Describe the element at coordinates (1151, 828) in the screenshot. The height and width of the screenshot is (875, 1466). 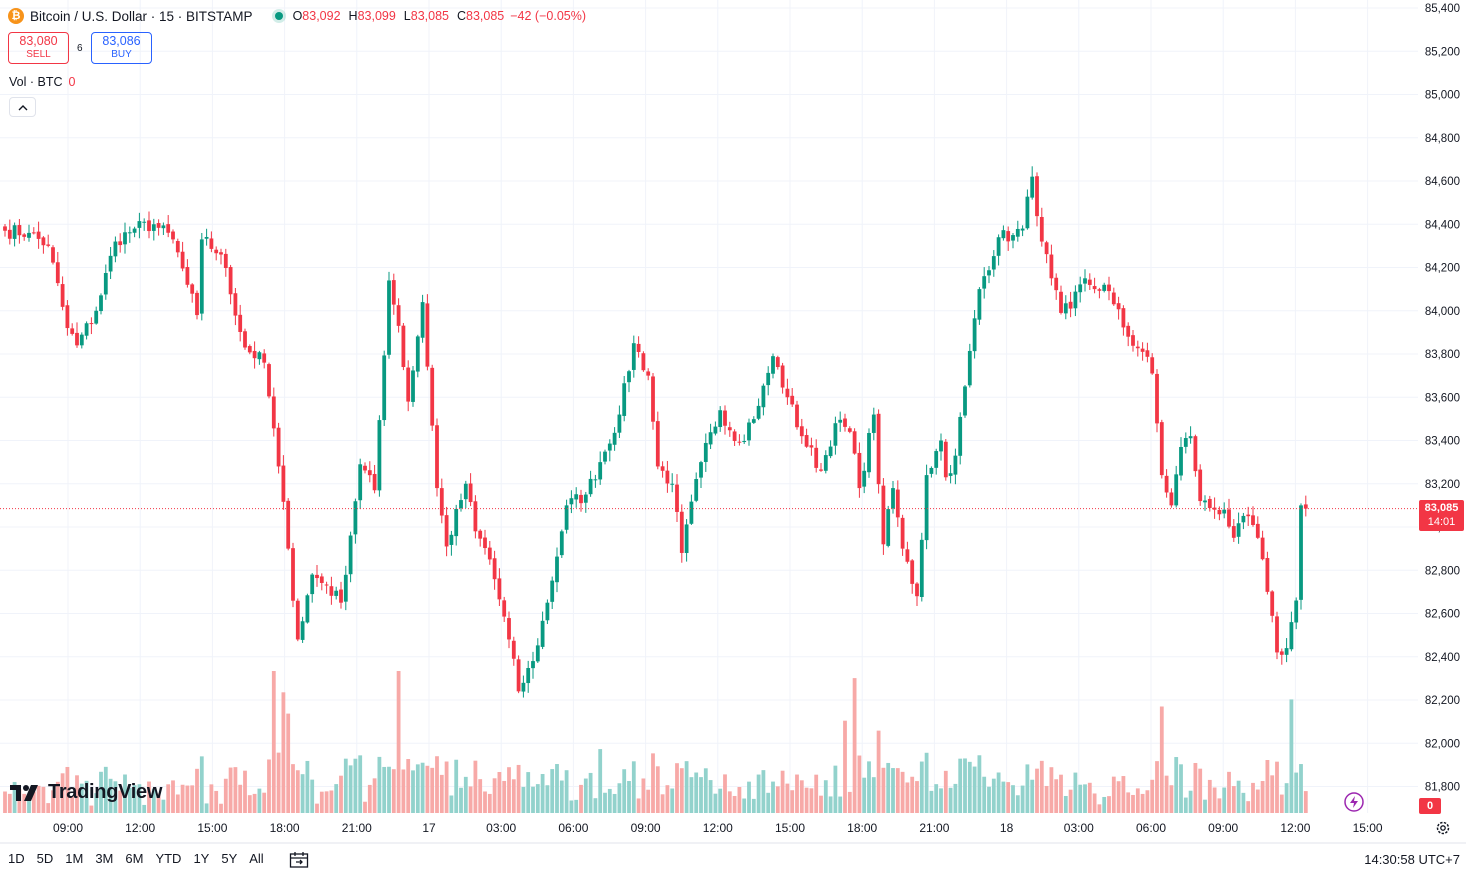
I see `time-tick-label: 06:00` at that location.